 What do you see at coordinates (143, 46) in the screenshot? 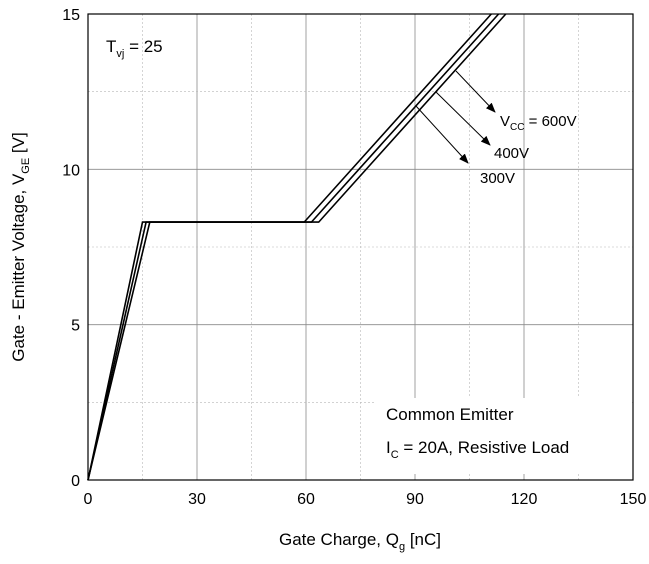
I see `temperature-tail: = 25` at bounding box center [143, 46].